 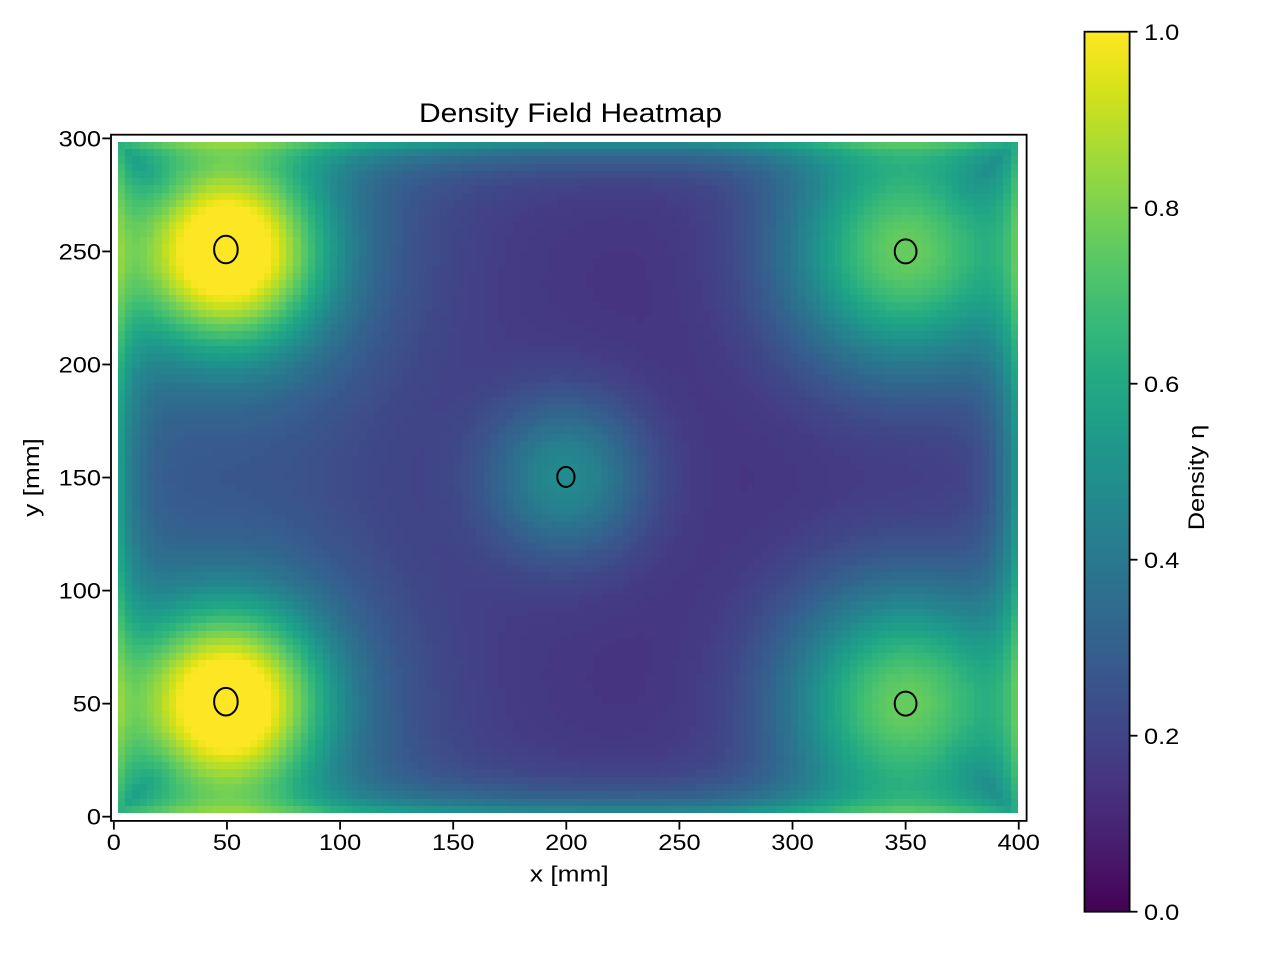 What do you see at coordinates (1161, 208) in the screenshot?
I see `svg-text: 0.8` at bounding box center [1161, 208].